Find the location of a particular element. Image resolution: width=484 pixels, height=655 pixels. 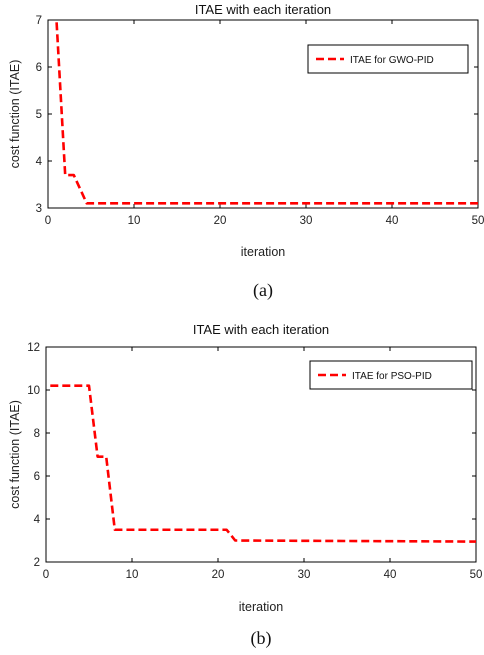

y-tick-label: 2 is located at coordinates (37, 563).